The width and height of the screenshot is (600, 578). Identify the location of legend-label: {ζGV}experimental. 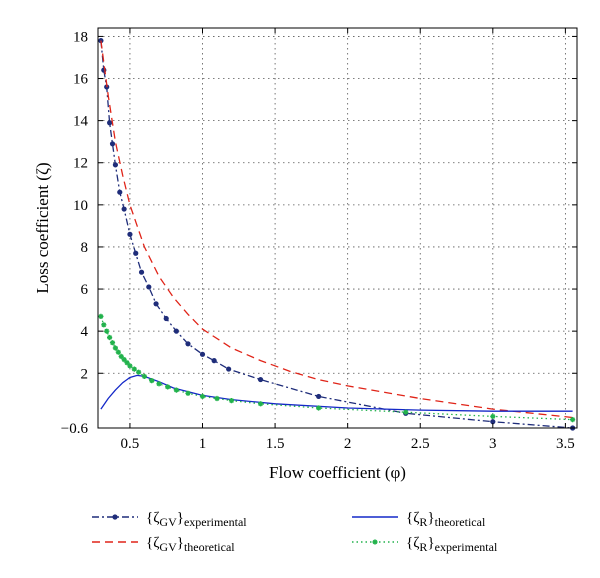
(196, 519).